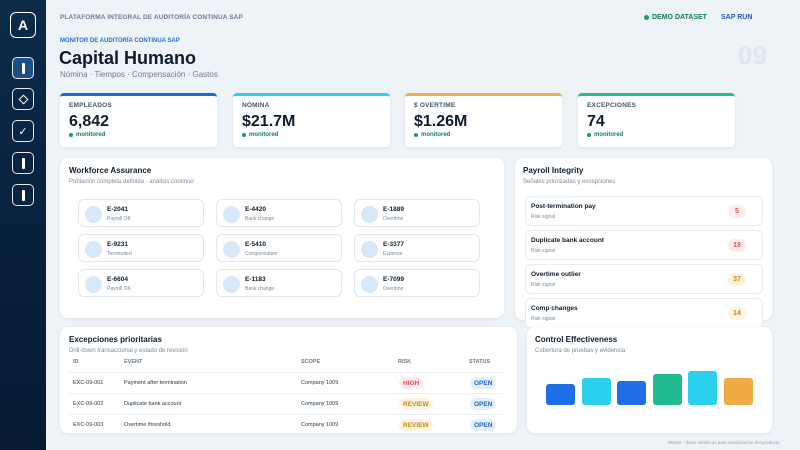  I want to click on employee-card: E-7099 Overtime, so click(417, 283).